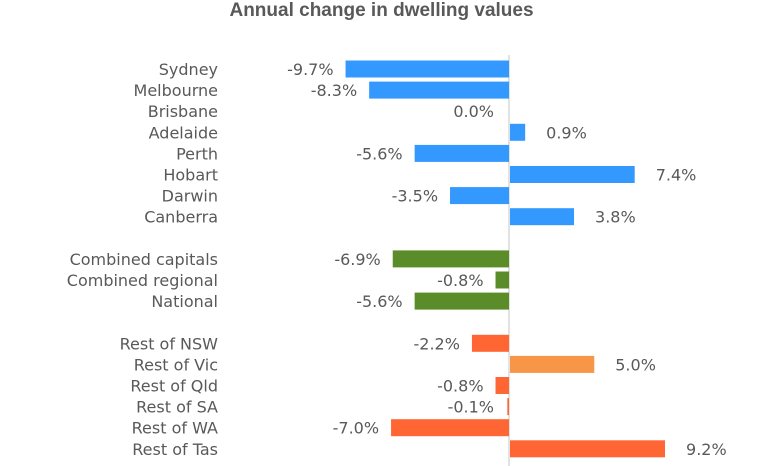 This screenshot has width=763, height=466. Describe the element at coordinates (176, 90) in the screenshot. I see `category-label: Melbourne` at that location.